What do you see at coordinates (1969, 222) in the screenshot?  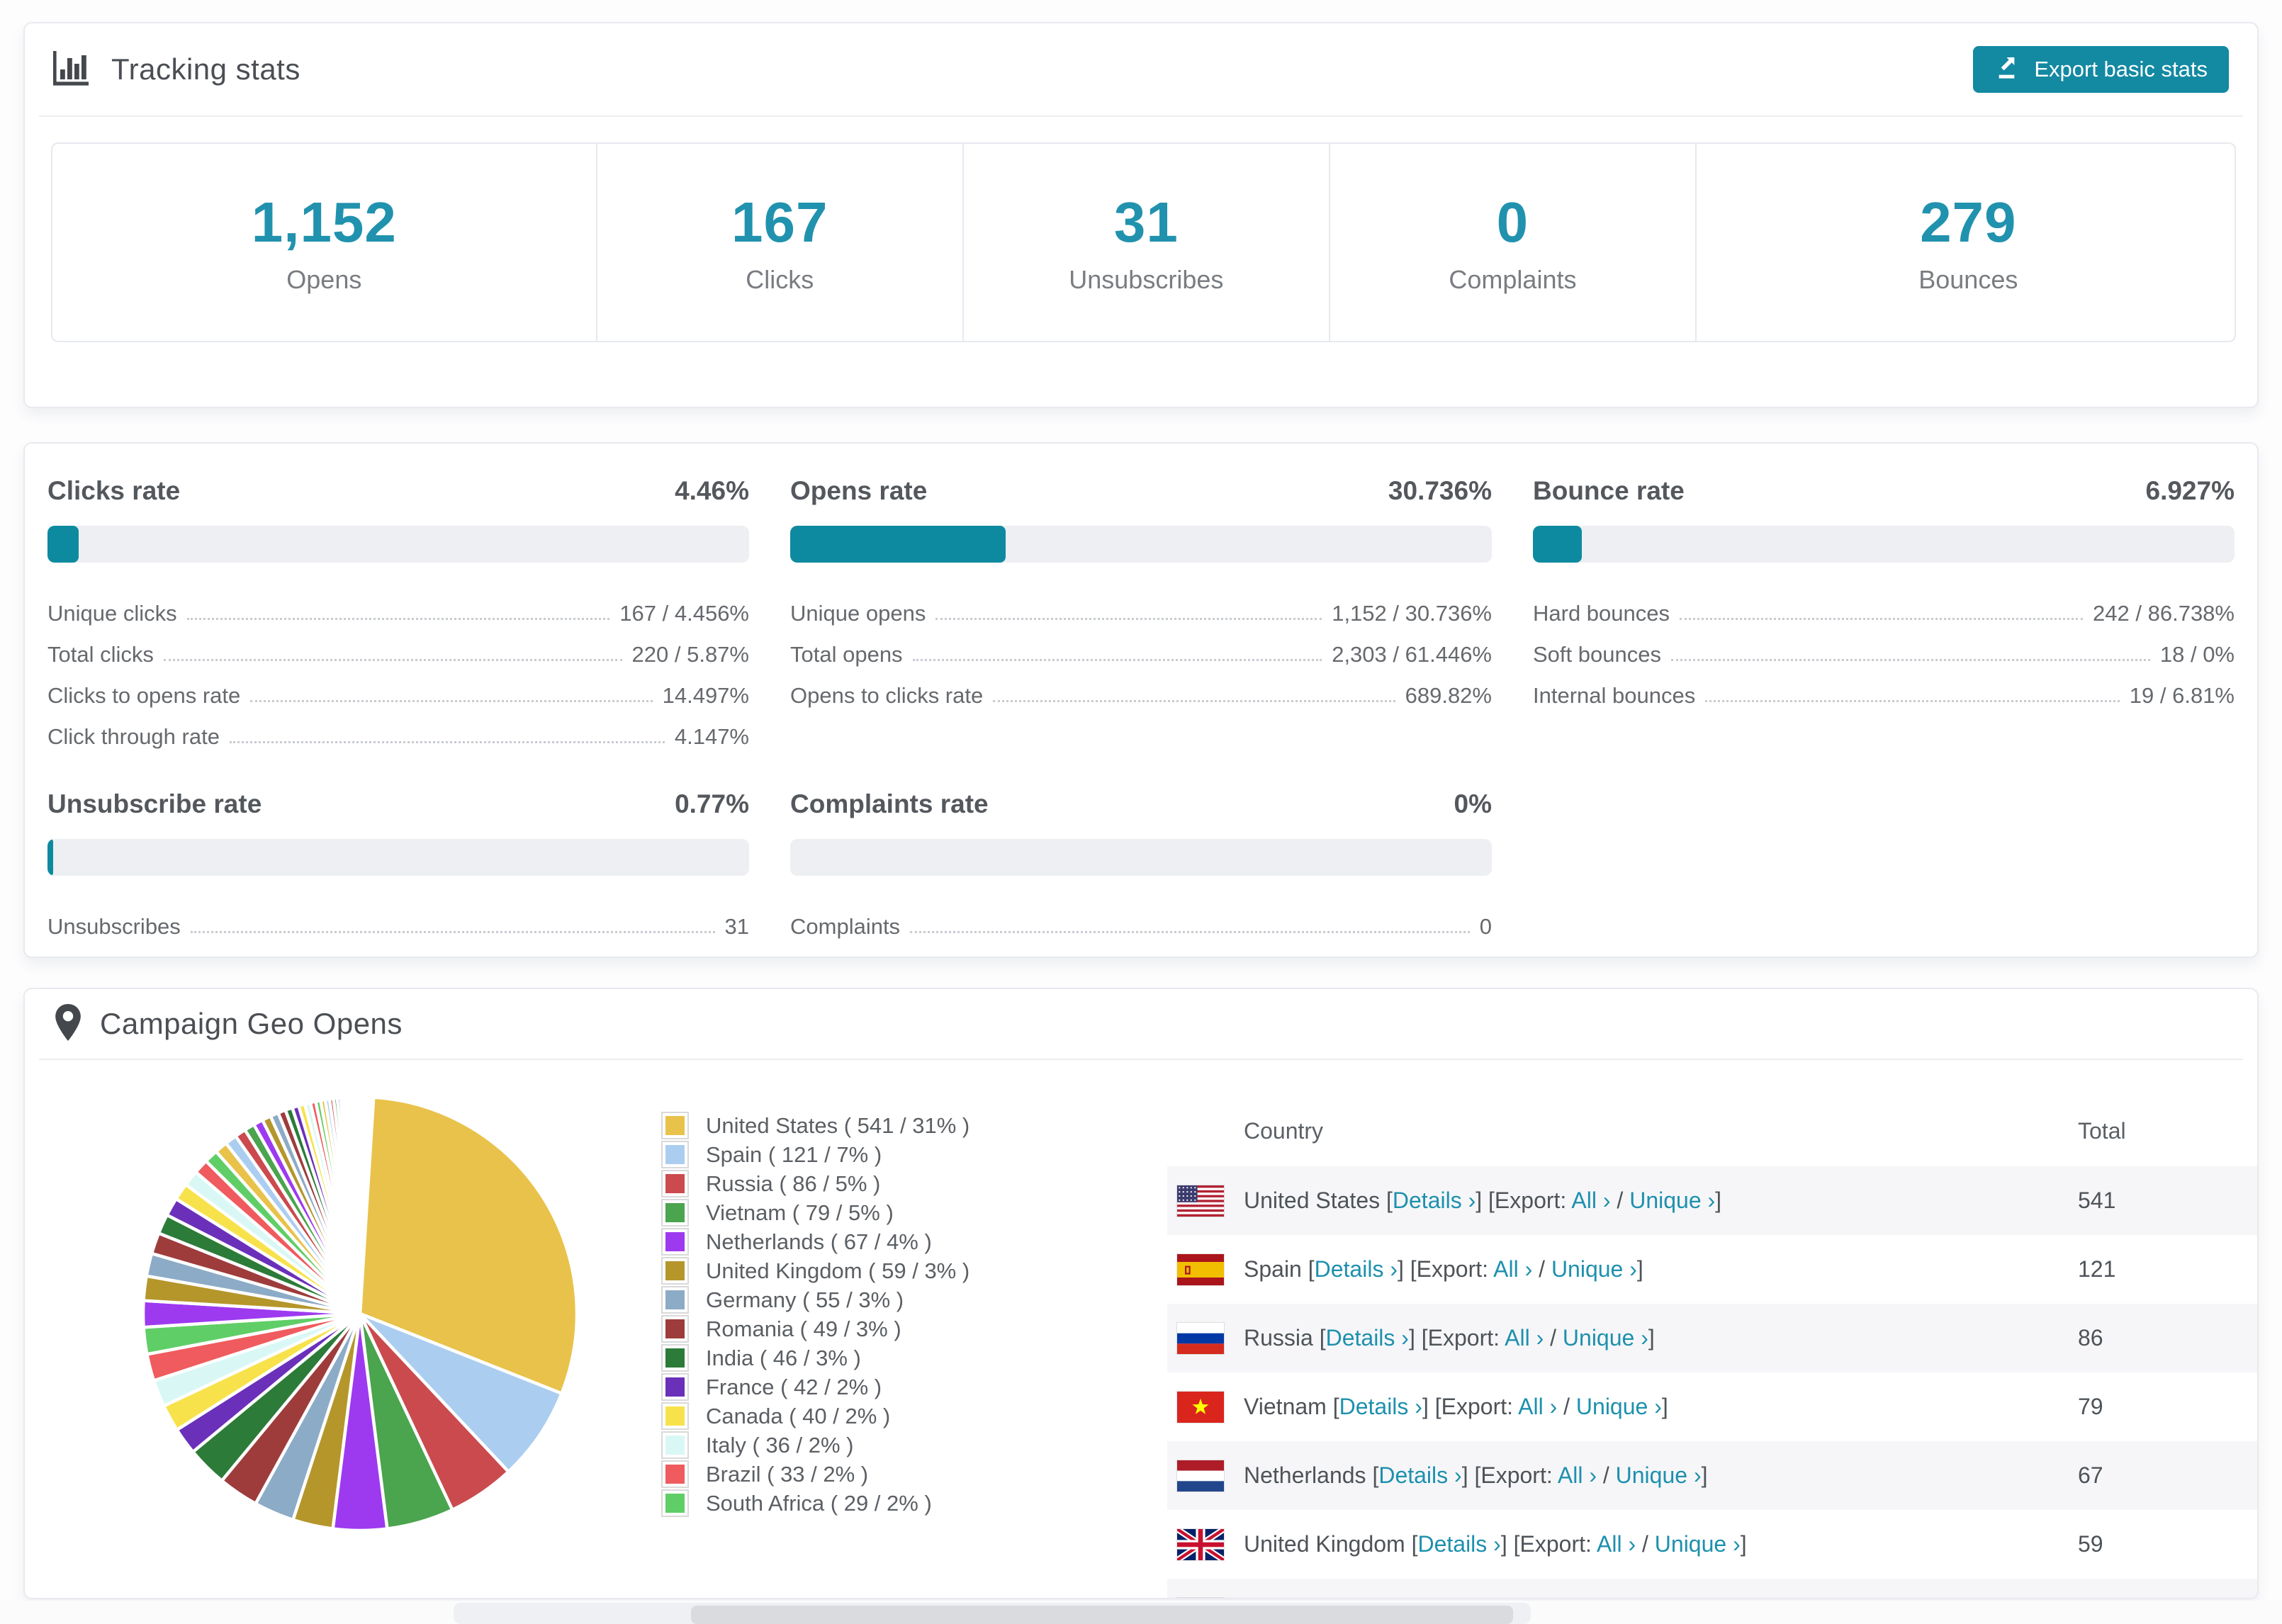 I see `stat-value: 279` at bounding box center [1969, 222].